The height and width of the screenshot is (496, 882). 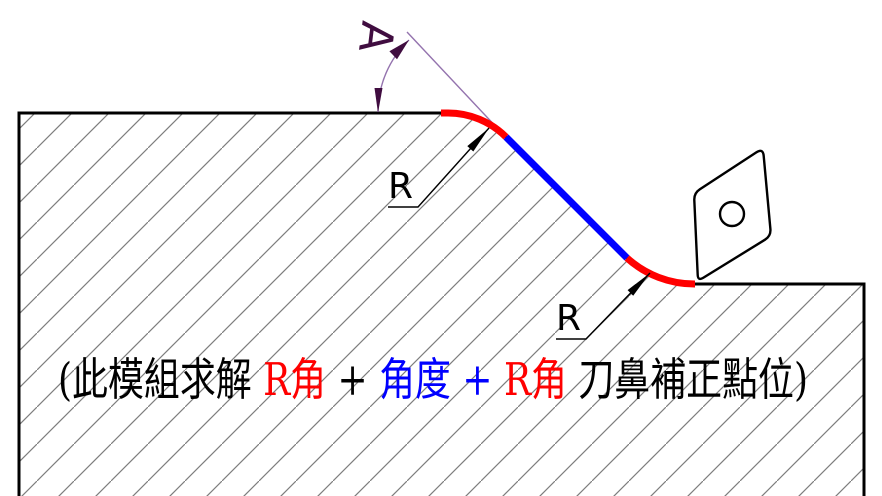 I want to click on tool-insert, so click(x=732, y=215).